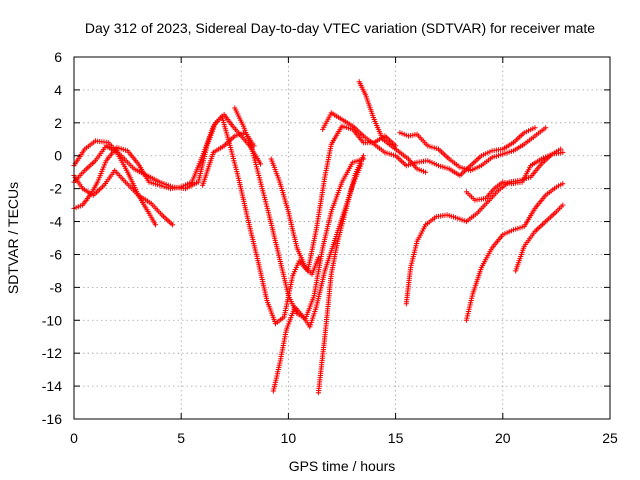 The width and height of the screenshot is (640, 480). Describe the element at coordinates (610, 438) in the screenshot. I see `x-tick-label: 25` at that location.